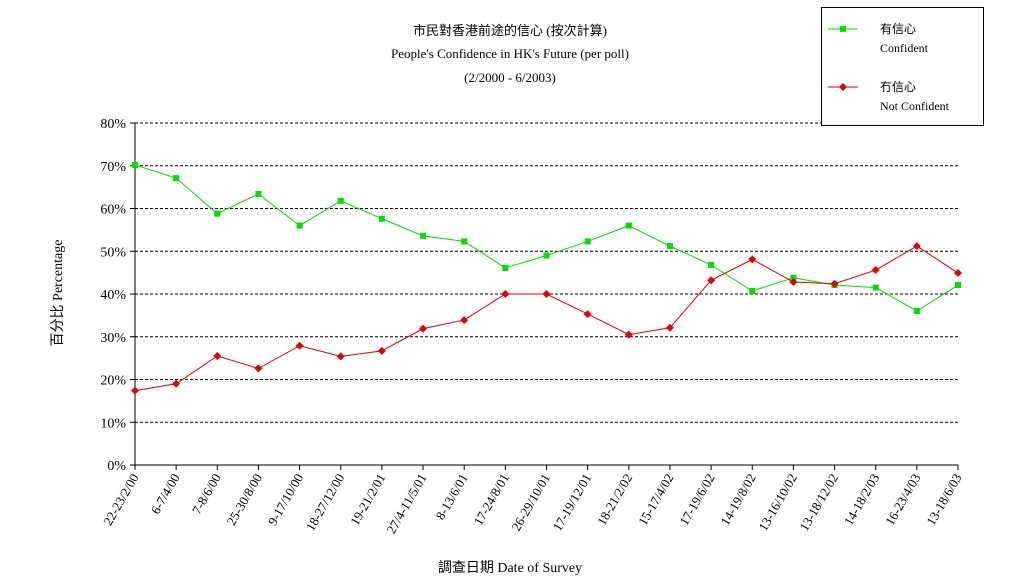 This screenshot has height=586, width=1020. I want to click on y-tick-label: 40%, so click(113, 295).